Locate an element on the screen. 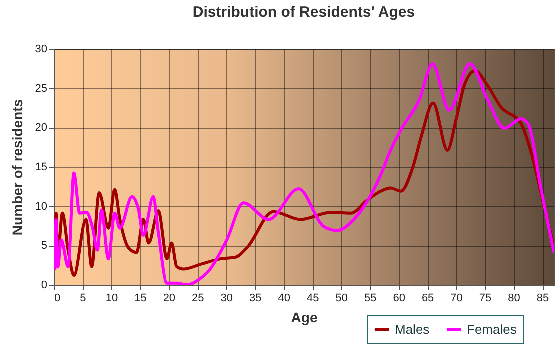  y-tick-label: 5 is located at coordinates (44, 246).